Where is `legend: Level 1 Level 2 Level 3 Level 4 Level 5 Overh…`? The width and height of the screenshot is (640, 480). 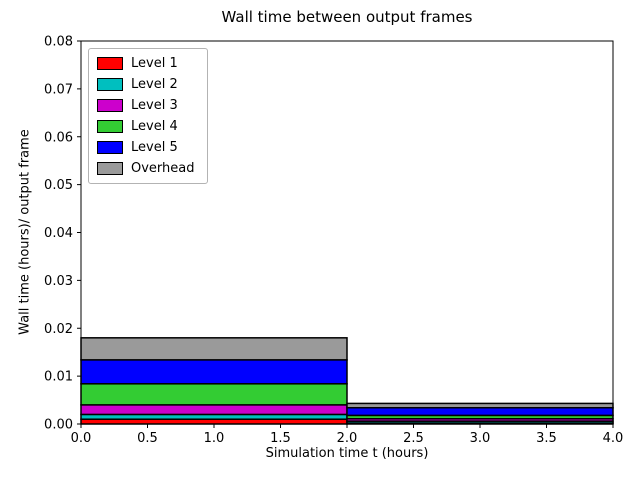
legend: Level 1 Level 2 Level 3 Level 4 Level 5 Overh… is located at coordinates (148, 116).